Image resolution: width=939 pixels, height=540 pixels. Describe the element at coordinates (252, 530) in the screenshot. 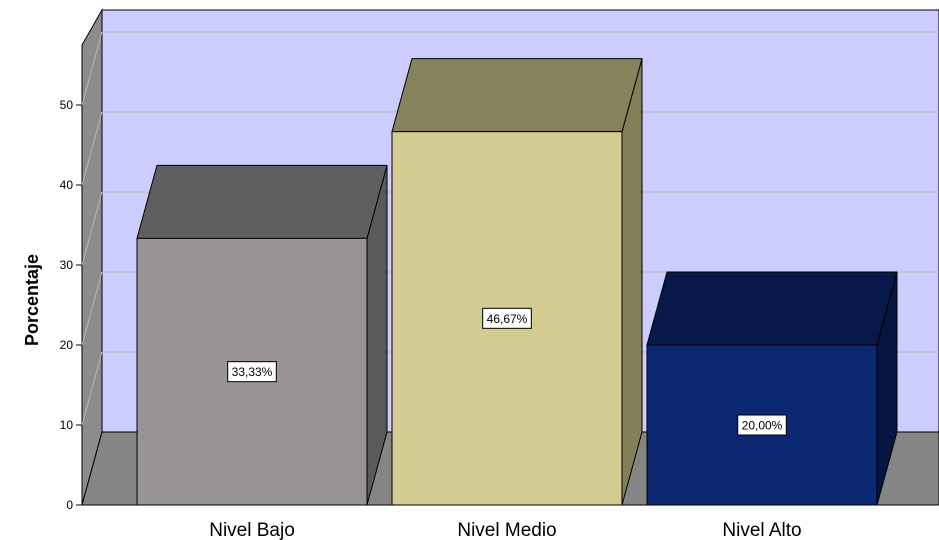

I see `x-tick-label: Nivel Bajo` at that location.